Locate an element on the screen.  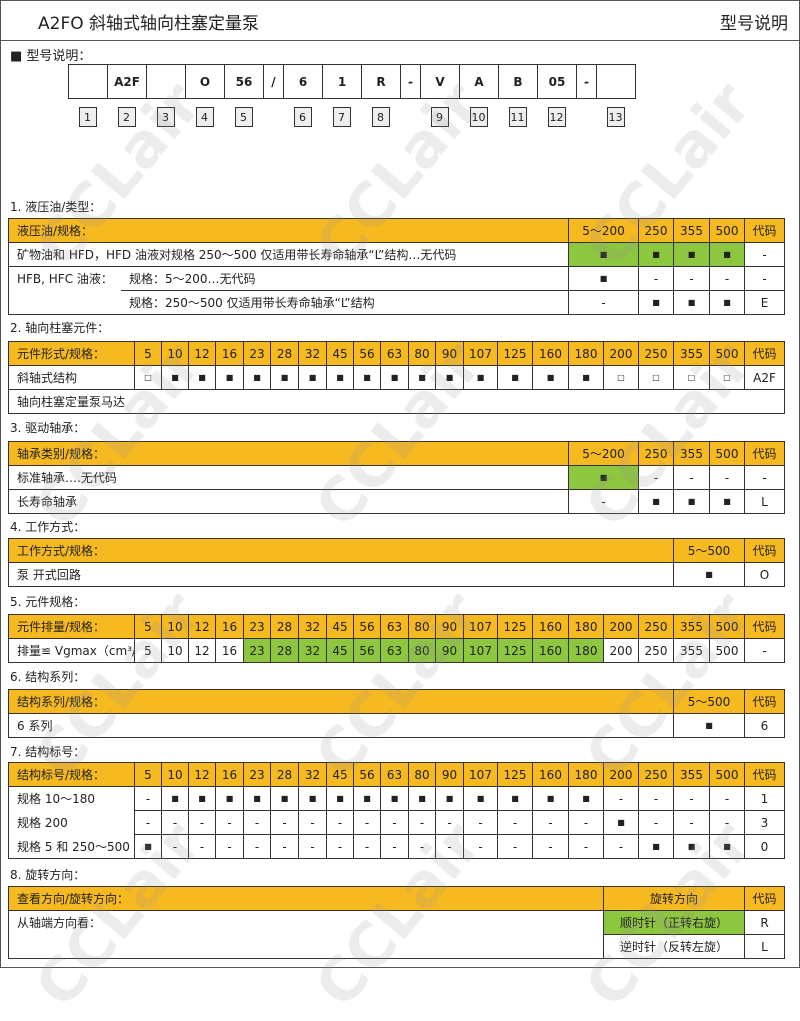
optional-mark: □ is located at coordinates (621, 377).